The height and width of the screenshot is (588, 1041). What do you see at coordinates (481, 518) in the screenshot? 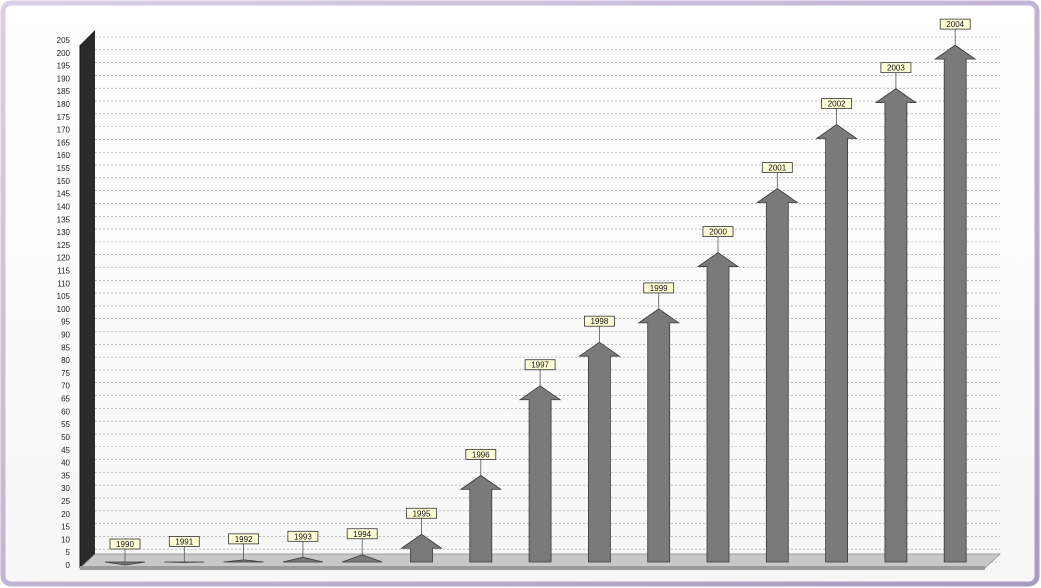
I see `bar-1996` at bounding box center [481, 518].